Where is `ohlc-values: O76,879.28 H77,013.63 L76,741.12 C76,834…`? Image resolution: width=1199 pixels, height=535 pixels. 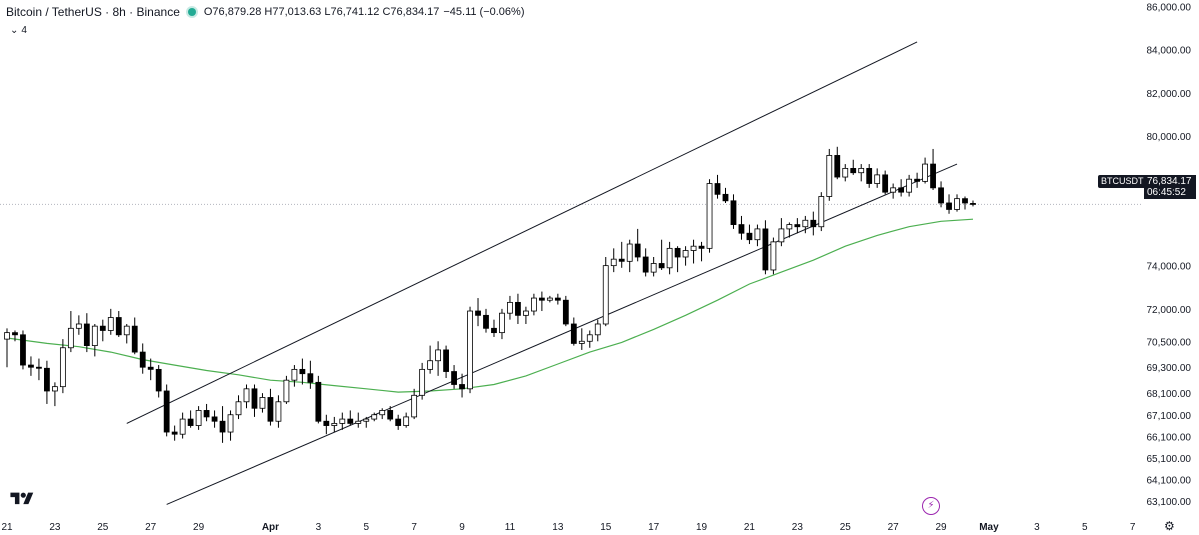 ohlc-values: O76,879.28 H77,013.63 L76,741.12 C76,834… is located at coordinates (321, 12).